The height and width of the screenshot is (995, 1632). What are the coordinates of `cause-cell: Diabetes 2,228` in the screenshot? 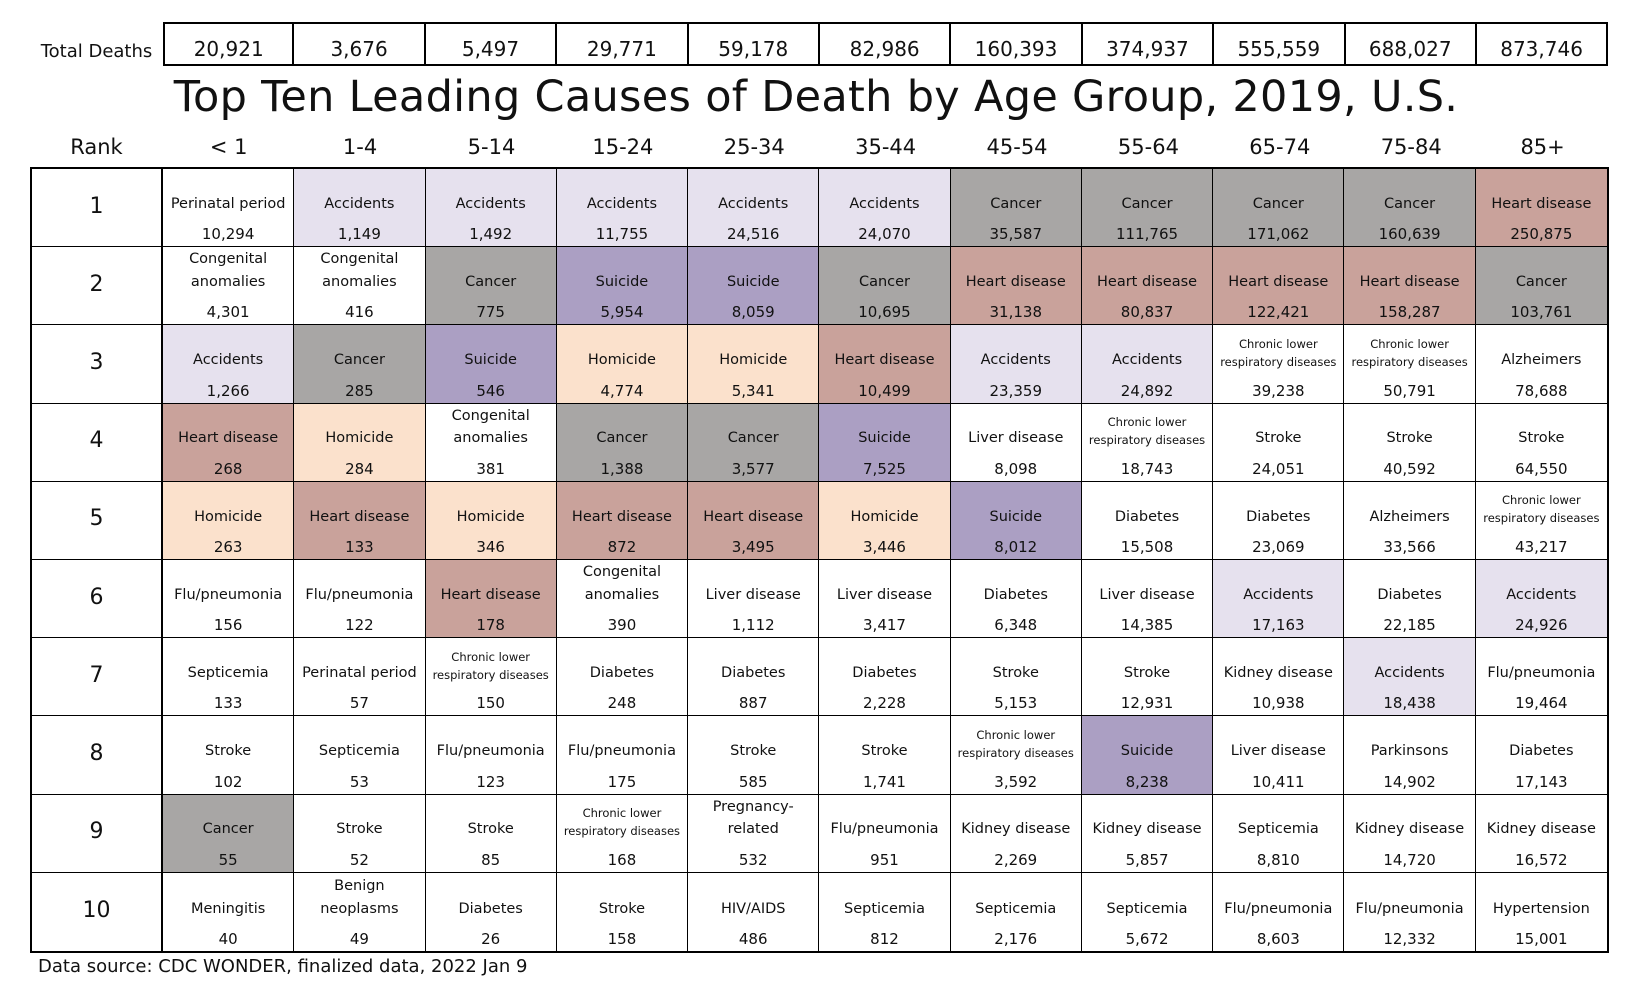 It's located at (885, 677).